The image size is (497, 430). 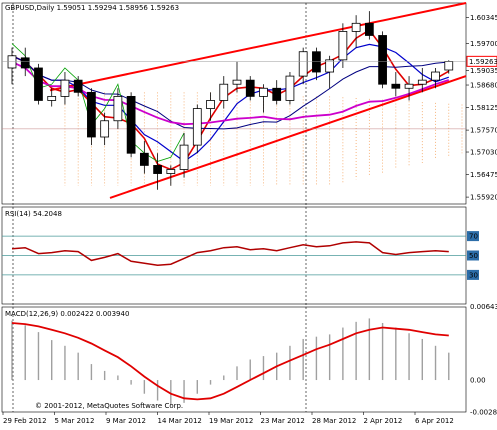 I want to click on rsi-label: RSI(14) 54.2048, so click(x=33, y=214).